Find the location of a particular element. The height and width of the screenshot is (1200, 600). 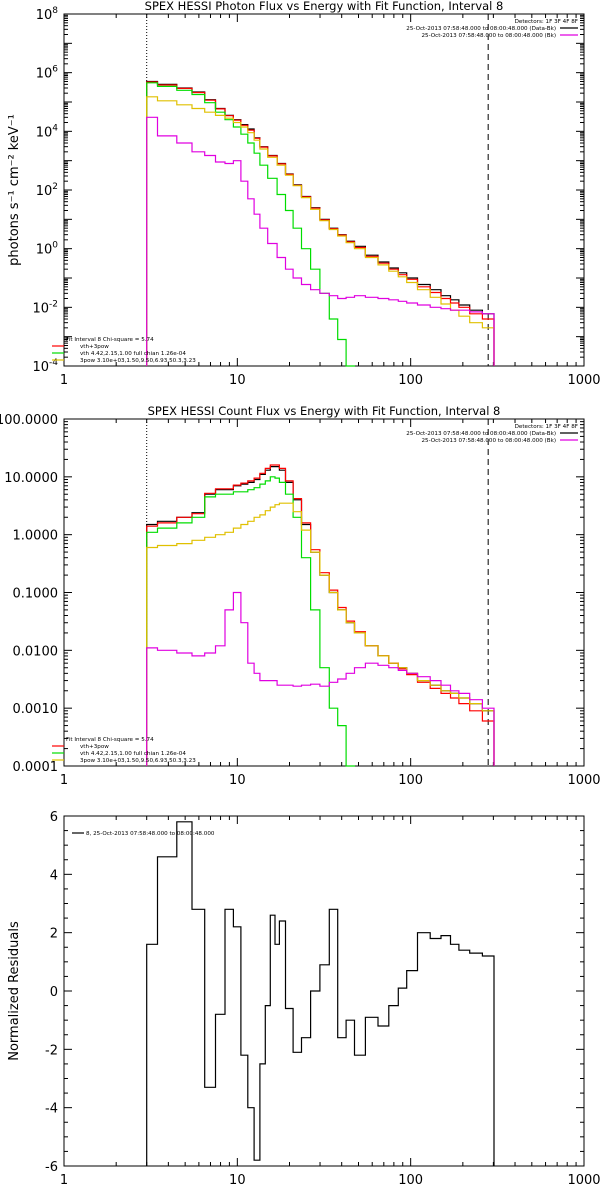

y-tick-label: 0.0100 is located at coordinates (36, 651).